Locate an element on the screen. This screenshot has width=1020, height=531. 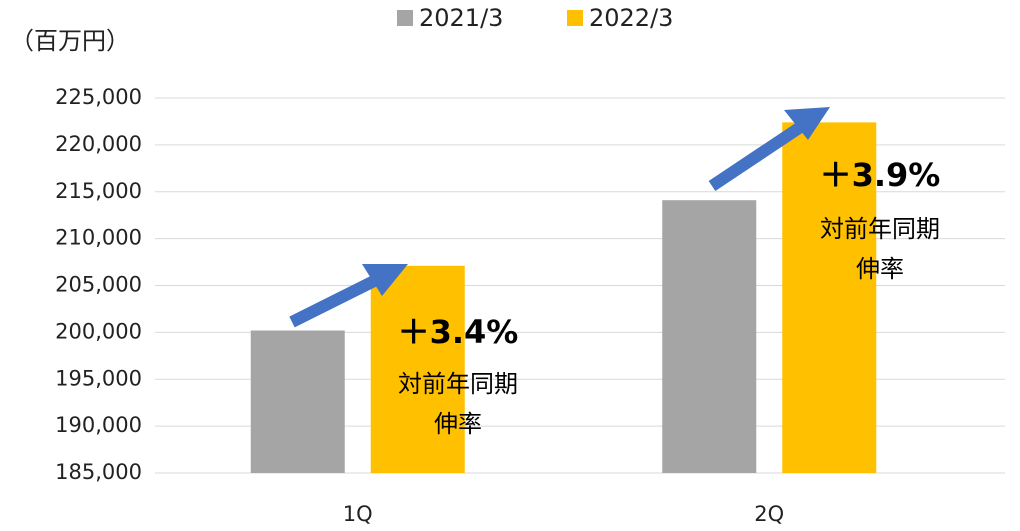
unit-label: （百万円） is located at coordinates (70, 41).